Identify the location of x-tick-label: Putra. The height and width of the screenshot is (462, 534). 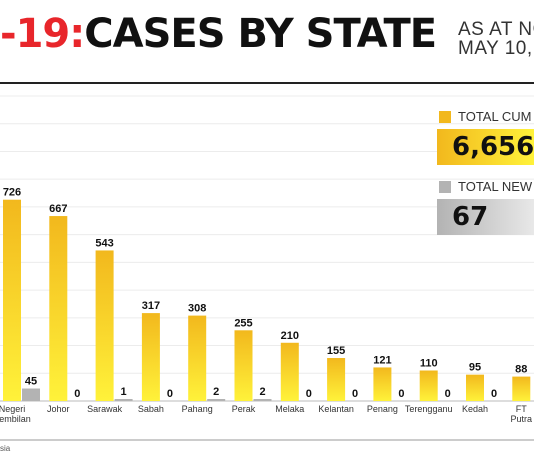
(522, 419).